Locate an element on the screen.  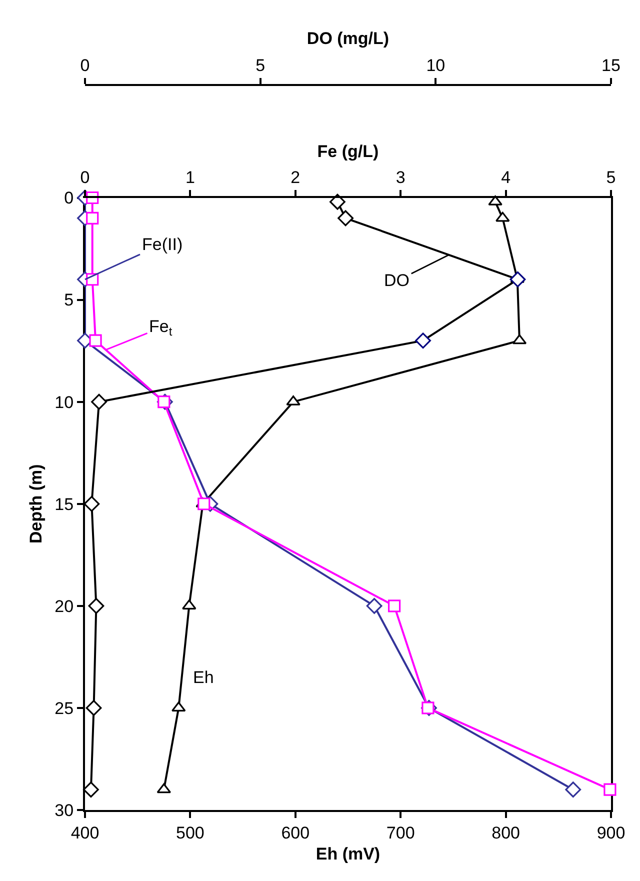
x2-tick-label: 3 is located at coordinates (401, 177).